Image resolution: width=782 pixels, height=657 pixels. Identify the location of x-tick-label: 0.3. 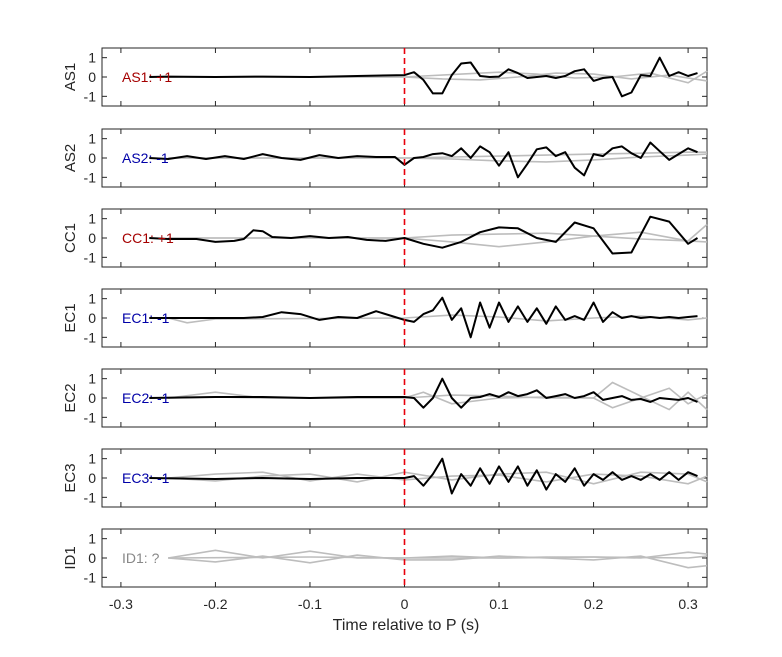
(688, 604).